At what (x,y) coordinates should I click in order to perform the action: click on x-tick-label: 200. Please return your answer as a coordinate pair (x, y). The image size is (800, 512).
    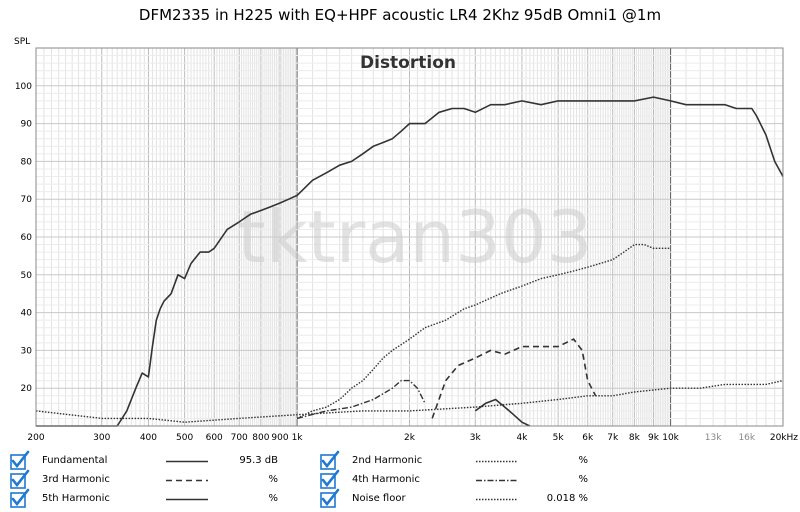
    Looking at the image, I should click on (35, 438).